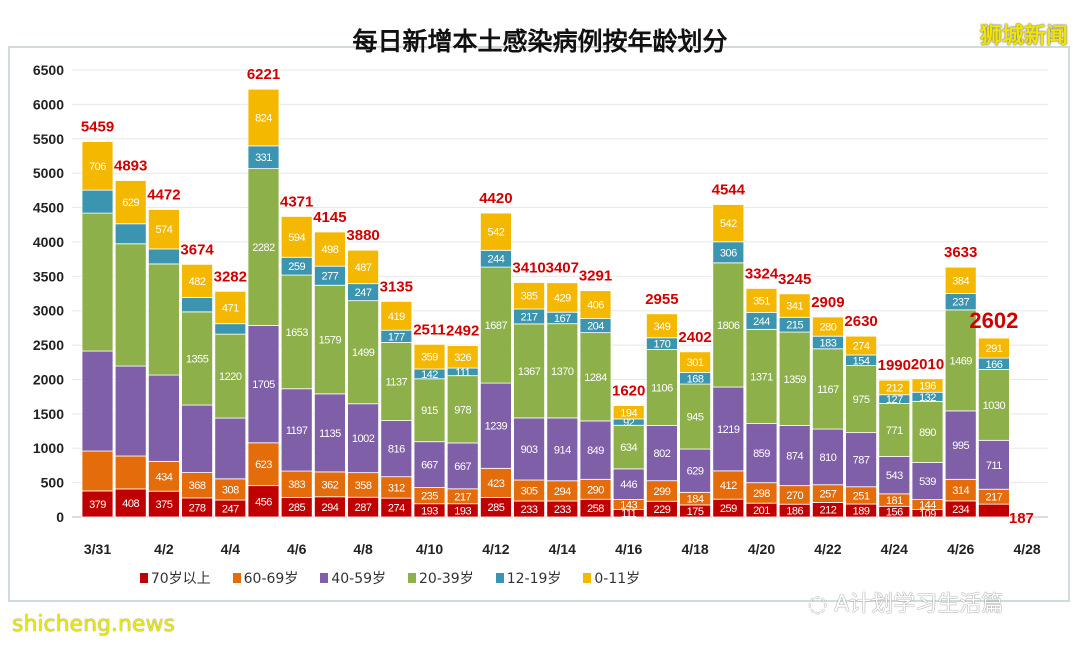 This screenshot has height=645, width=1080. What do you see at coordinates (329, 508) in the screenshot?
I see `data-label: 294` at bounding box center [329, 508].